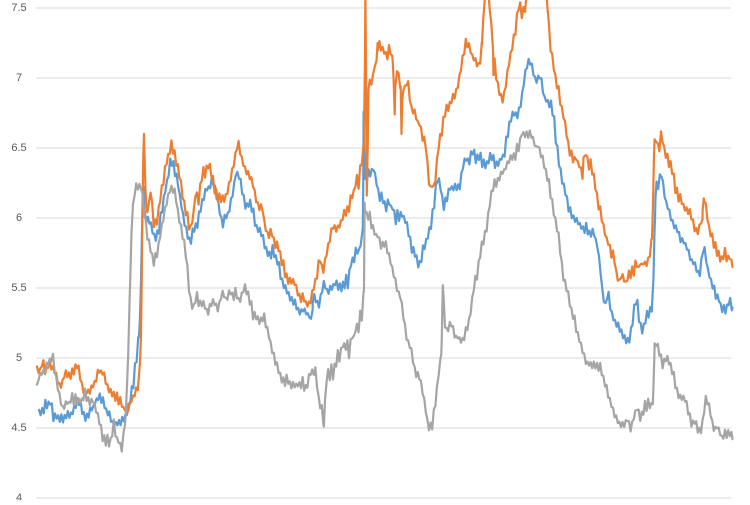  Describe the element at coordinates (19, 218) in the screenshot. I see `svg-text: 6` at that location.